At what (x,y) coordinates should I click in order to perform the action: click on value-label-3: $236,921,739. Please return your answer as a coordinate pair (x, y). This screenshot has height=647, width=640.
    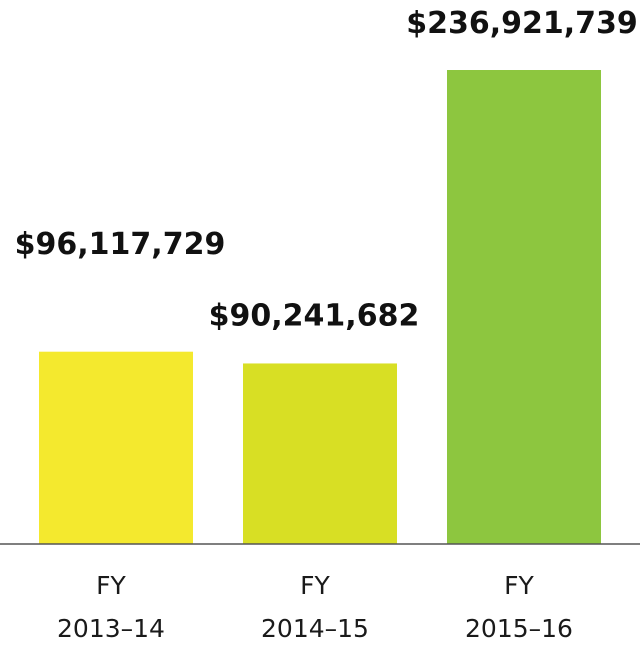
    Looking at the image, I should click on (522, 23).